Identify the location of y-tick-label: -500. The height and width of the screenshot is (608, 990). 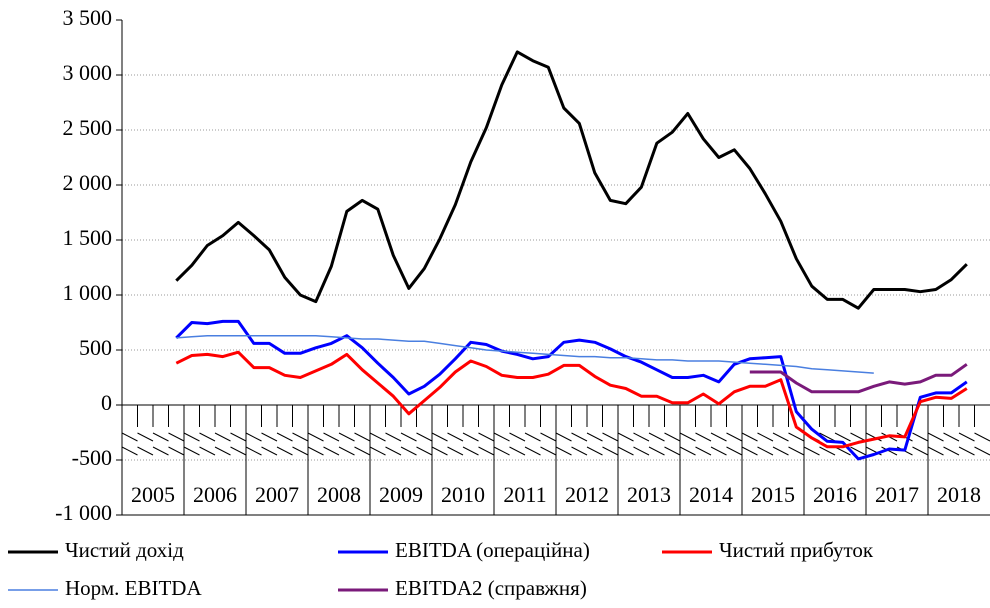
(92, 457).